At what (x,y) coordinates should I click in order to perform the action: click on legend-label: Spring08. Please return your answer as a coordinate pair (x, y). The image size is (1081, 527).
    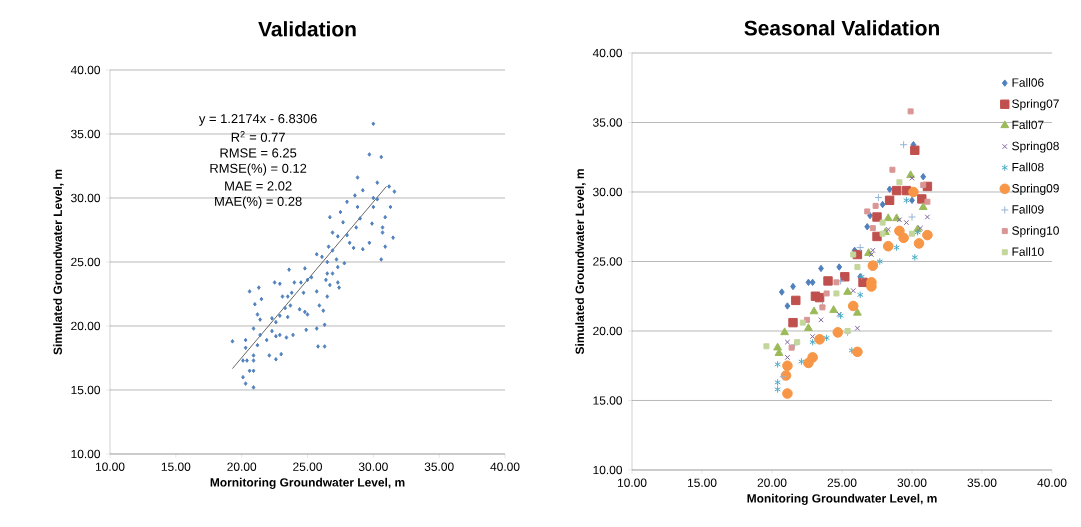
    Looking at the image, I should click on (1035, 147).